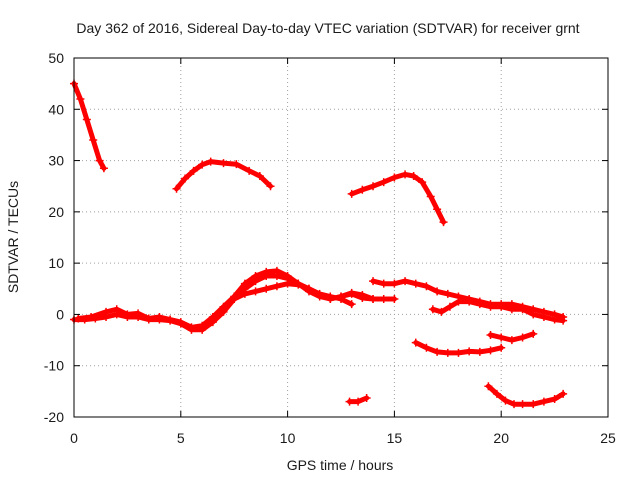 Image resolution: width=640 pixels, height=480 pixels. I want to click on y-axis-label: SDTVAR / TECUs, so click(13, 237).